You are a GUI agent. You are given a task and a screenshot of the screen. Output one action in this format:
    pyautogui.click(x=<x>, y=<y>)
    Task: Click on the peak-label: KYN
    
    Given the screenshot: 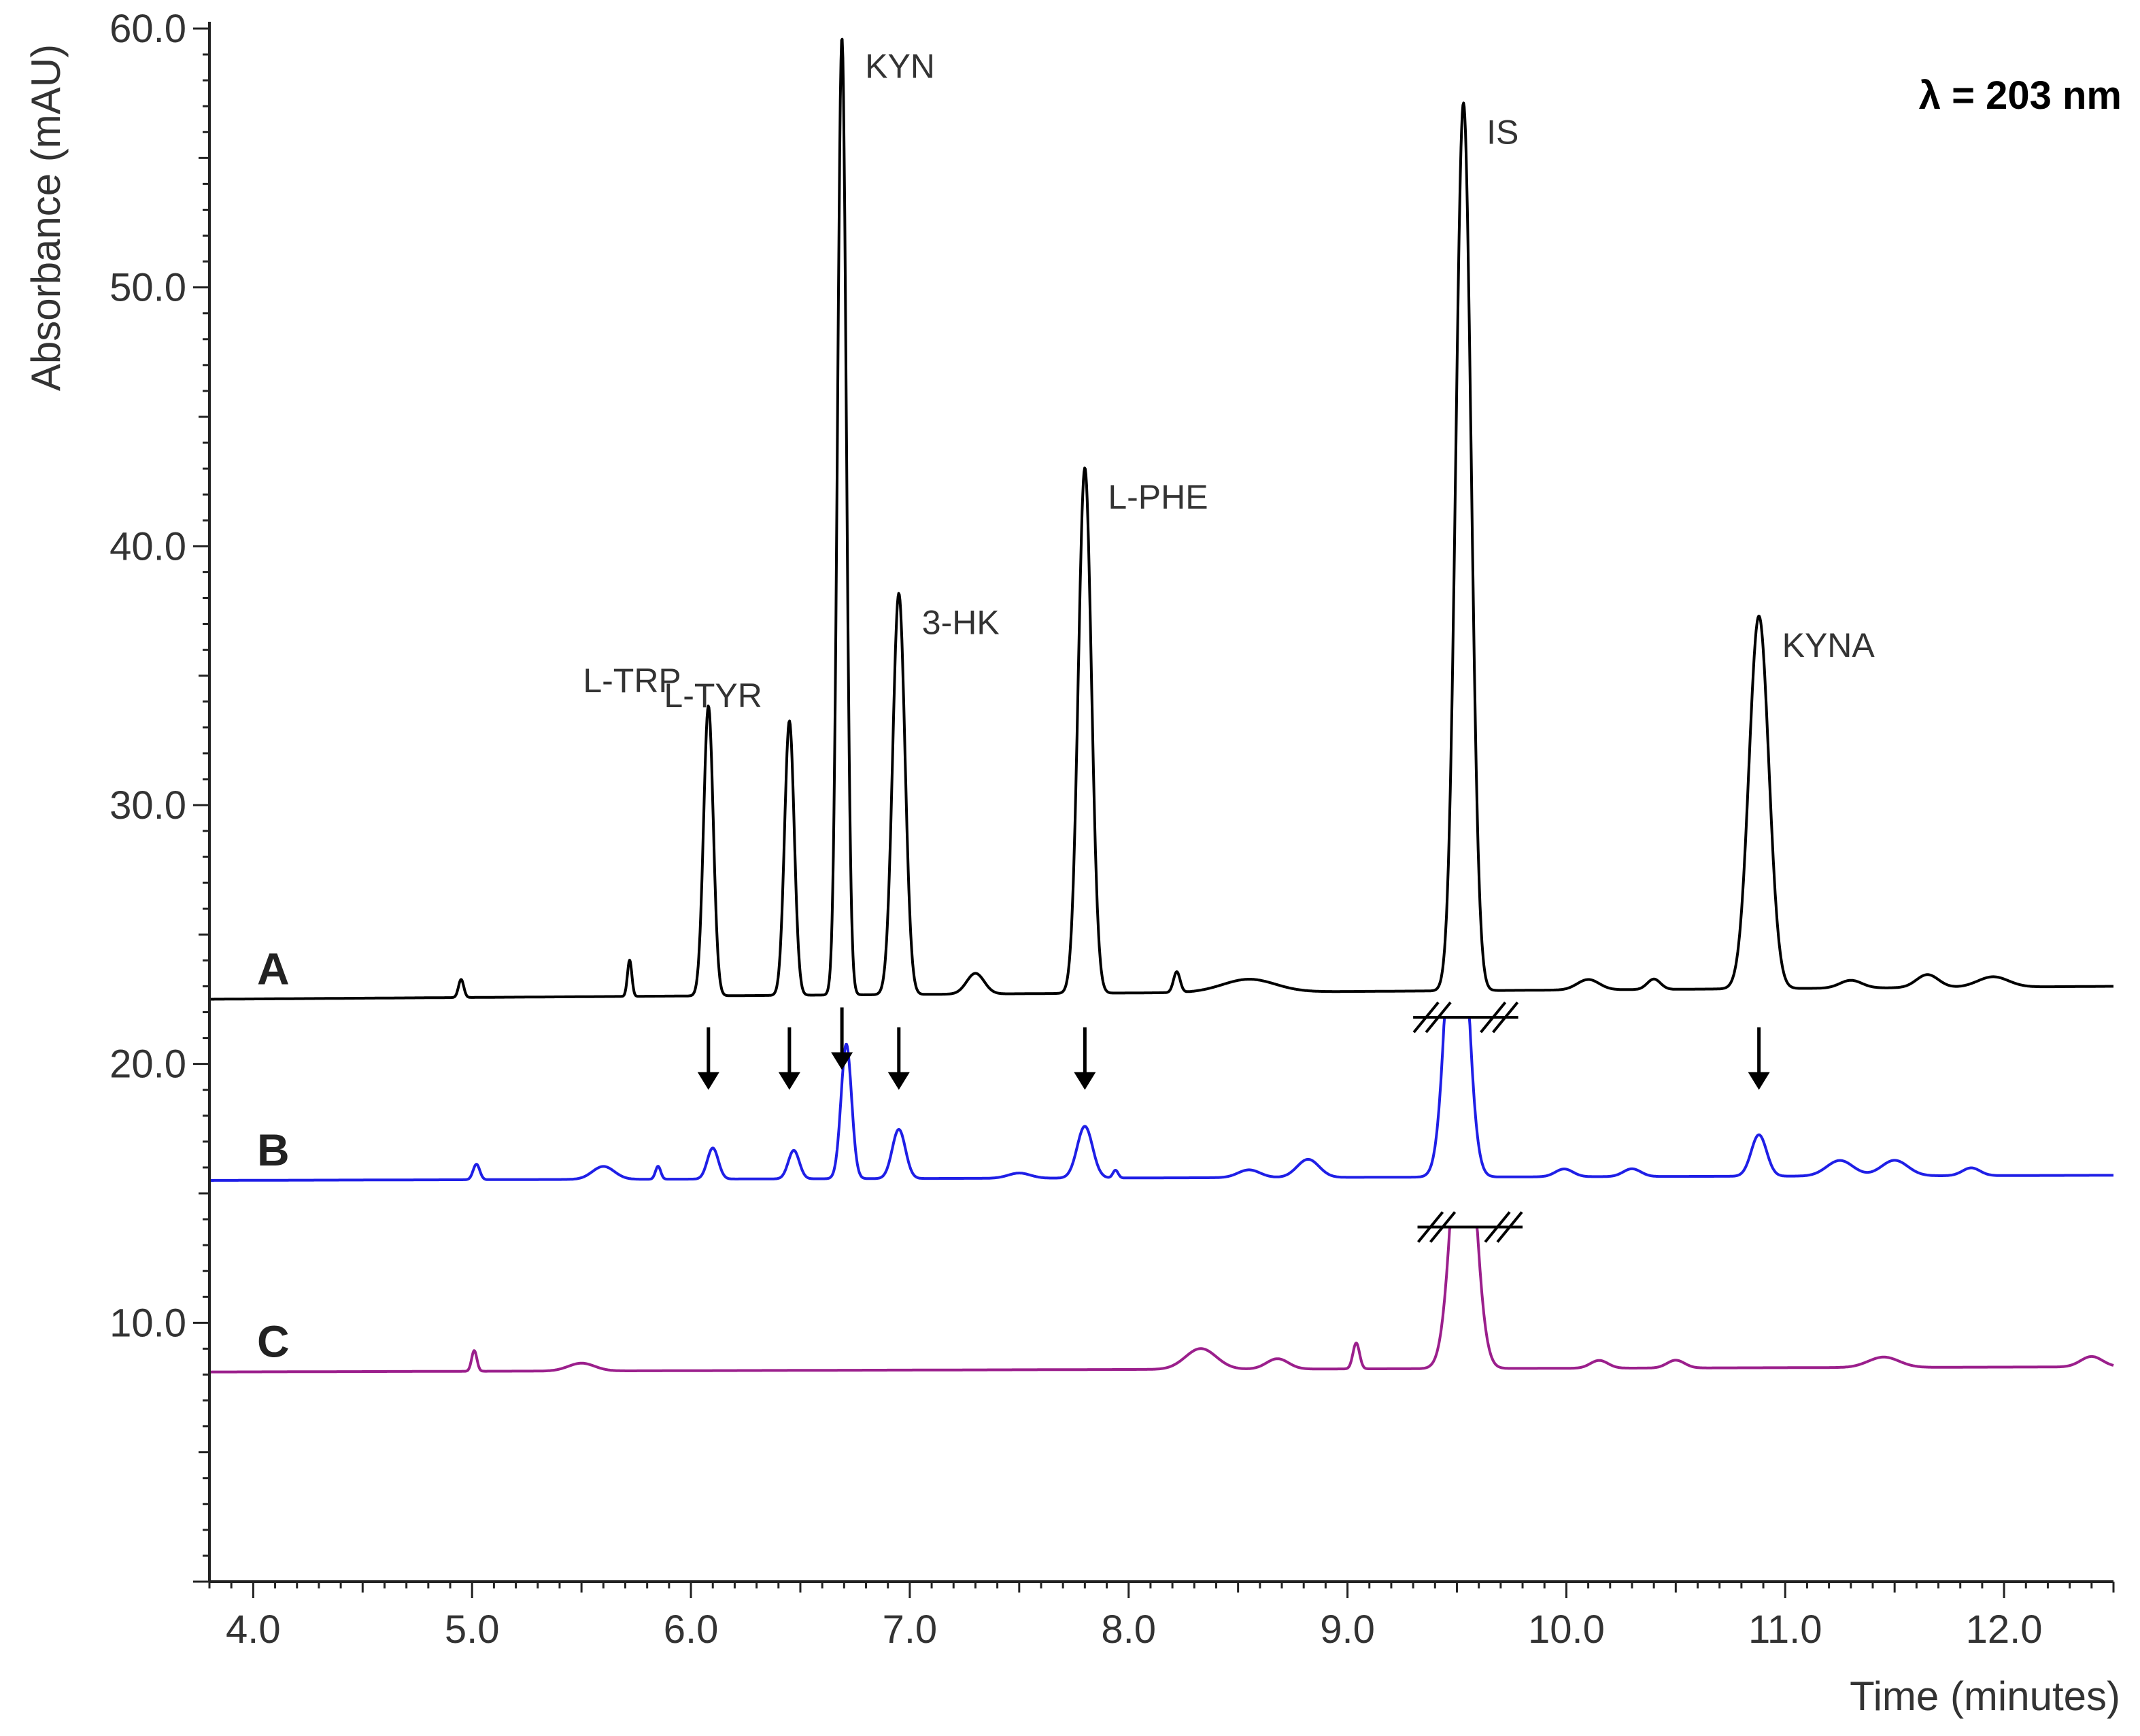 What is the action you would take?
    pyautogui.click(x=900, y=67)
    